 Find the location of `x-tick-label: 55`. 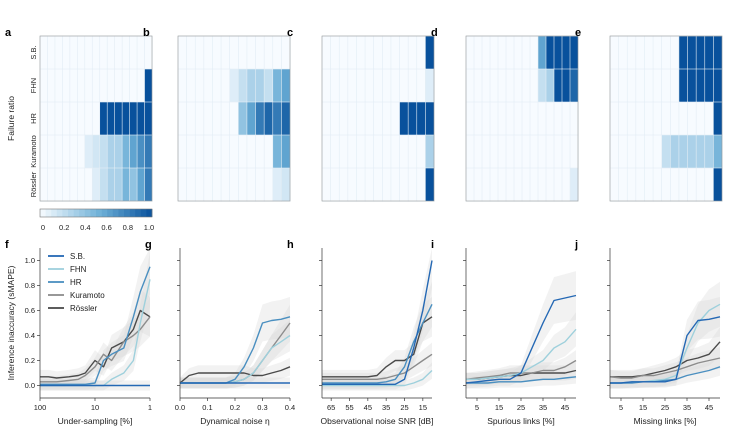

x-tick-label: 55 is located at coordinates (349, 407).